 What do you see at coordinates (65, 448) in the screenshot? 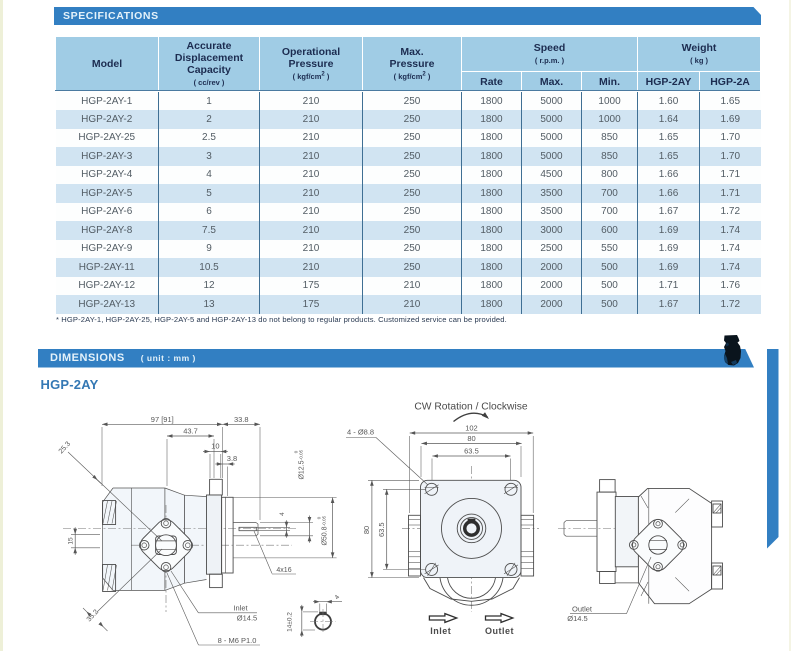
I see `svg-text: 25.3` at bounding box center [65, 448].